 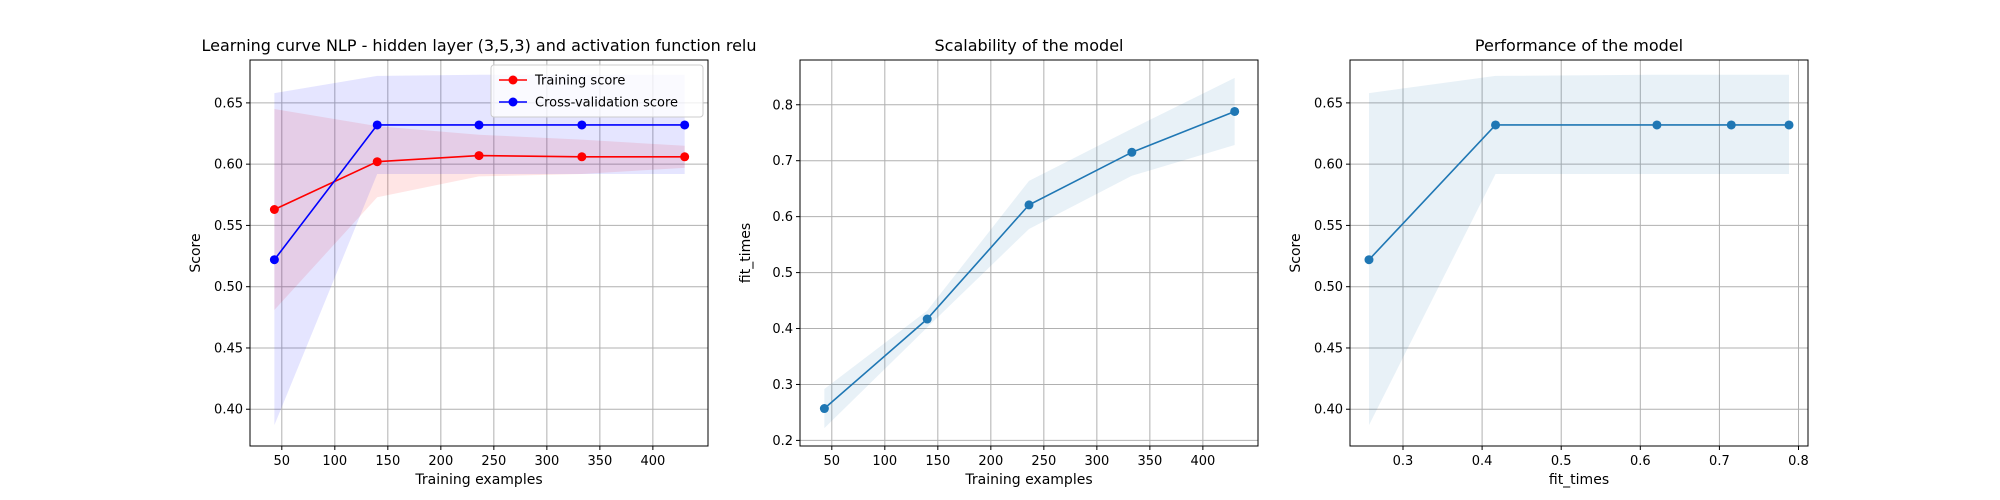 What do you see at coordinates (1403, 461) in the screenshot?
I see `x-tick-label: 0.3` at bounding box center [1403, 461].